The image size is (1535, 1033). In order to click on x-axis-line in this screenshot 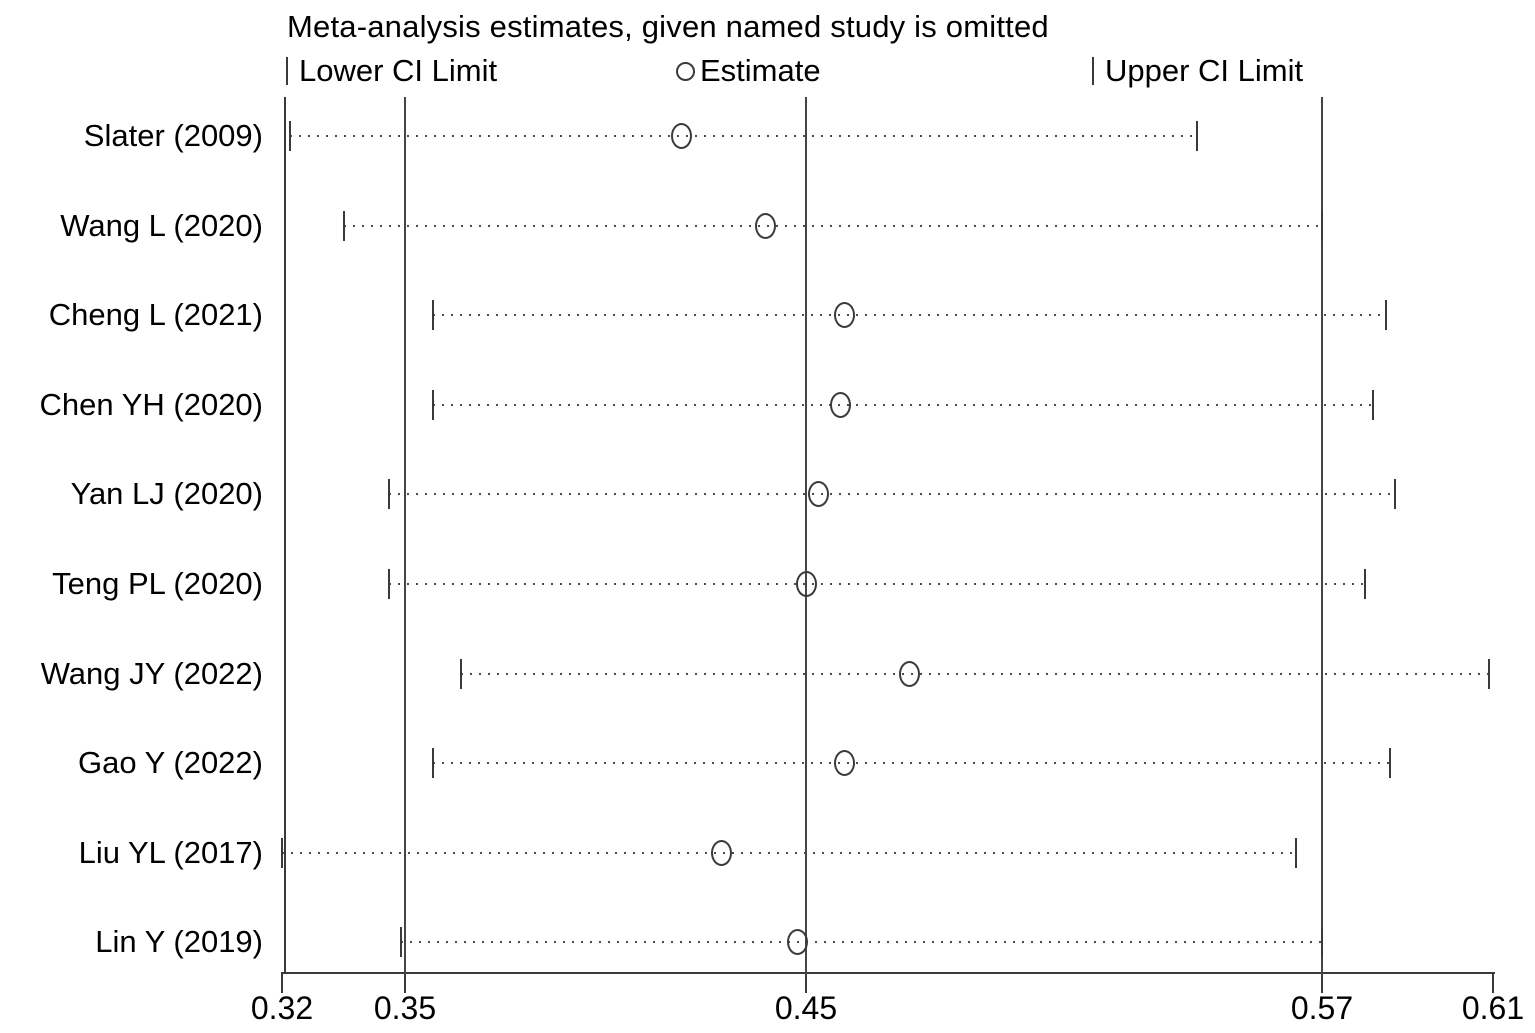, I will do `click(888, 973)`.